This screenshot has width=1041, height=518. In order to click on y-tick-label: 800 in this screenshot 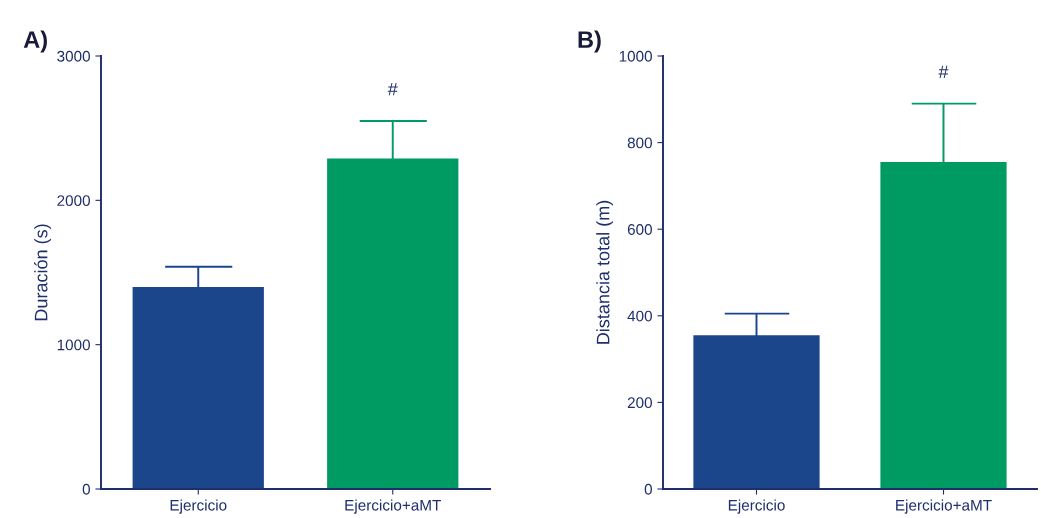, I will do `click(639, 143)`.